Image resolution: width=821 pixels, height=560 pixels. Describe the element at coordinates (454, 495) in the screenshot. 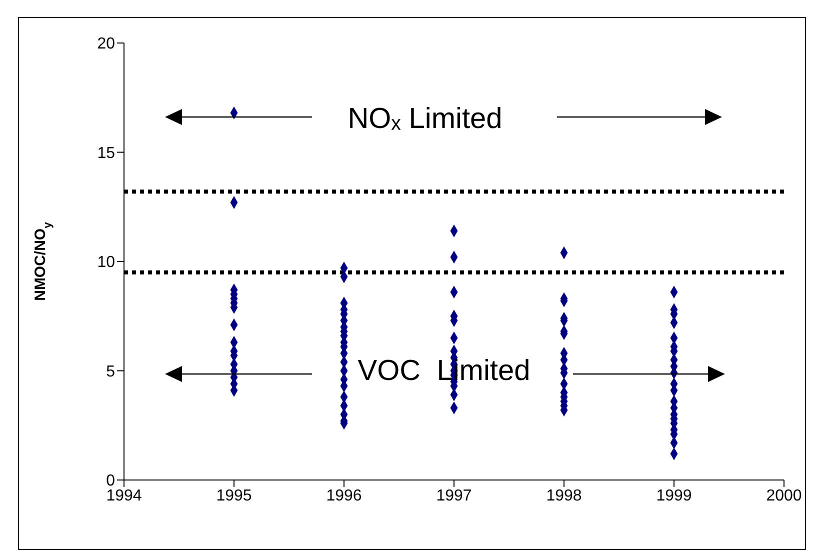

I see `x-tick-label: 1997` at that location.